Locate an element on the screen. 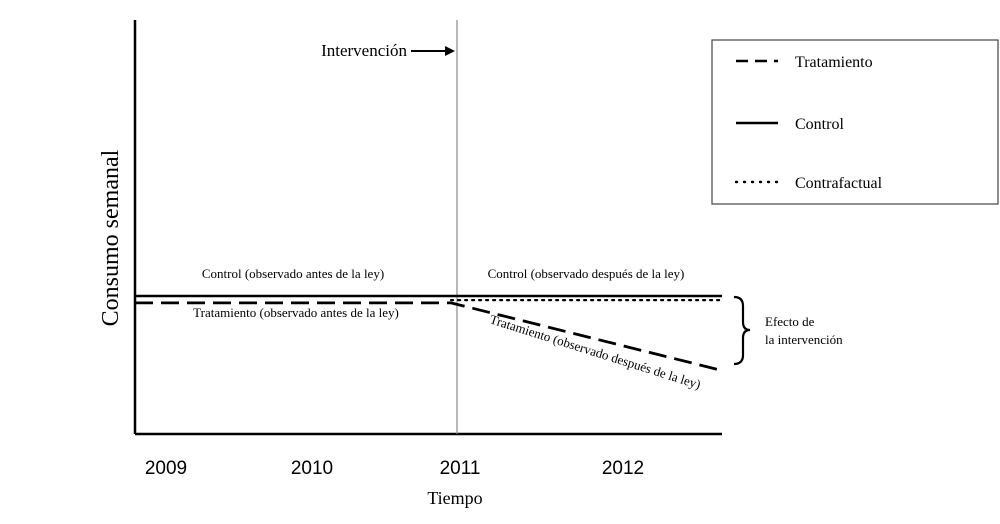 The image size is (1000, 524). intervention-label: Intervención is located at coordinates (364, 50).